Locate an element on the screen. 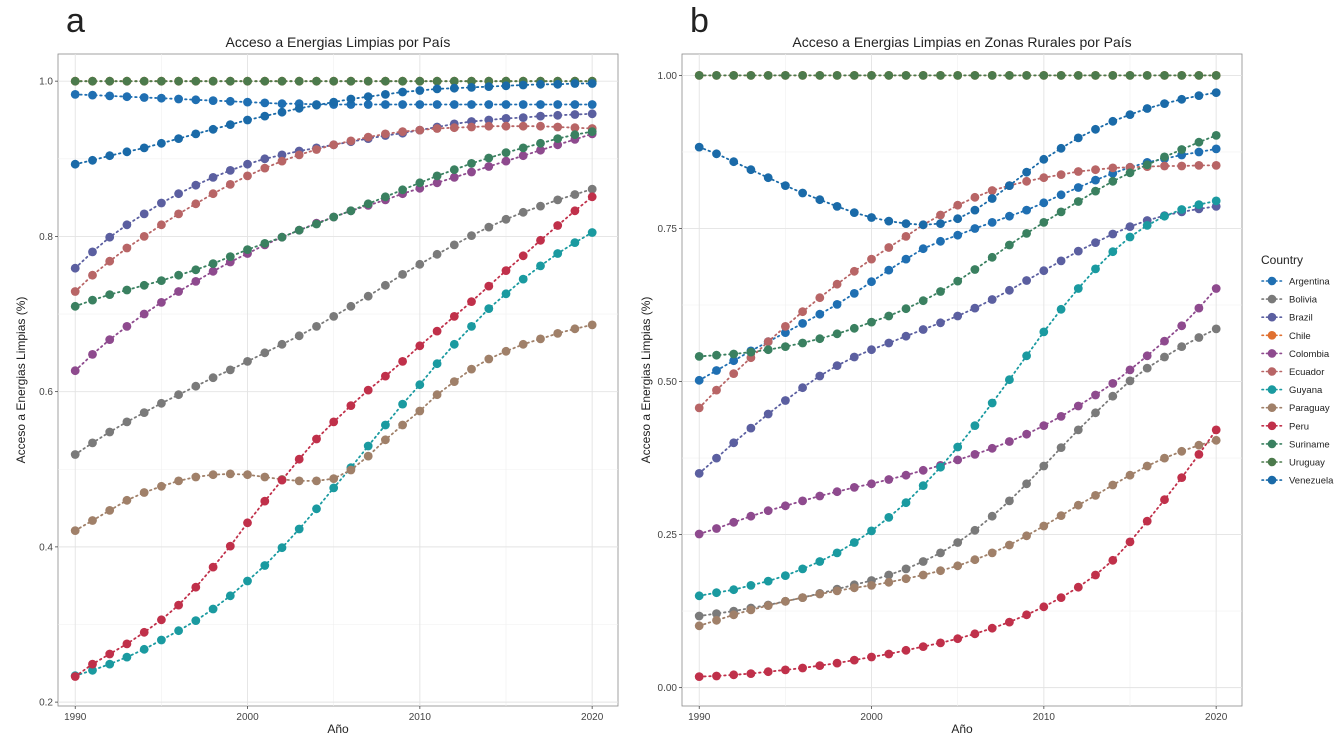 The width and height of the screenshot is (1342, 737). y-tick-label: 0.25 is located at coordinates (668, 535).